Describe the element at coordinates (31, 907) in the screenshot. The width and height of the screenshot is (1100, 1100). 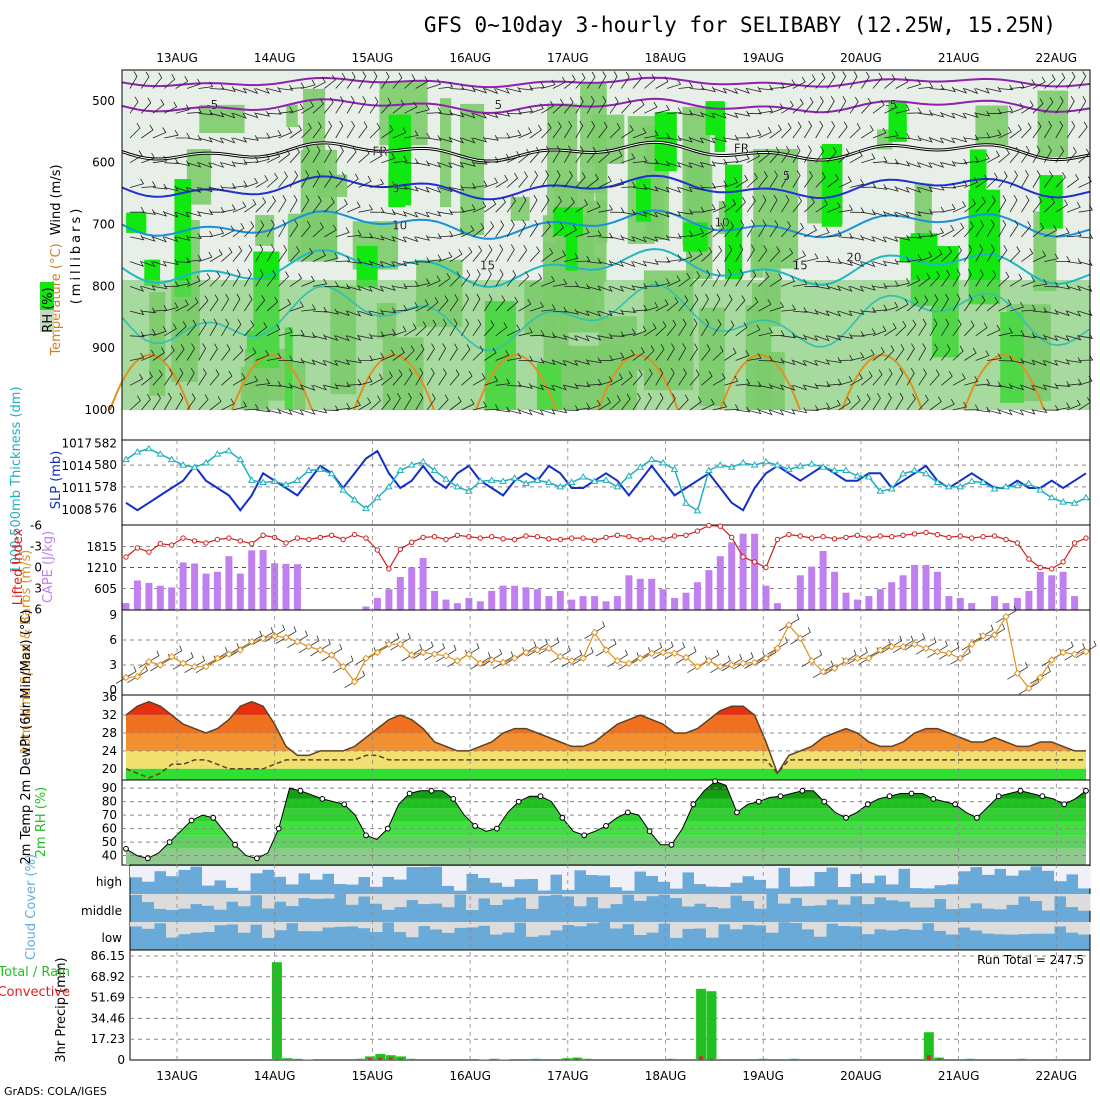
I see `cloud-label: Cloud Cover (%)` at that location.